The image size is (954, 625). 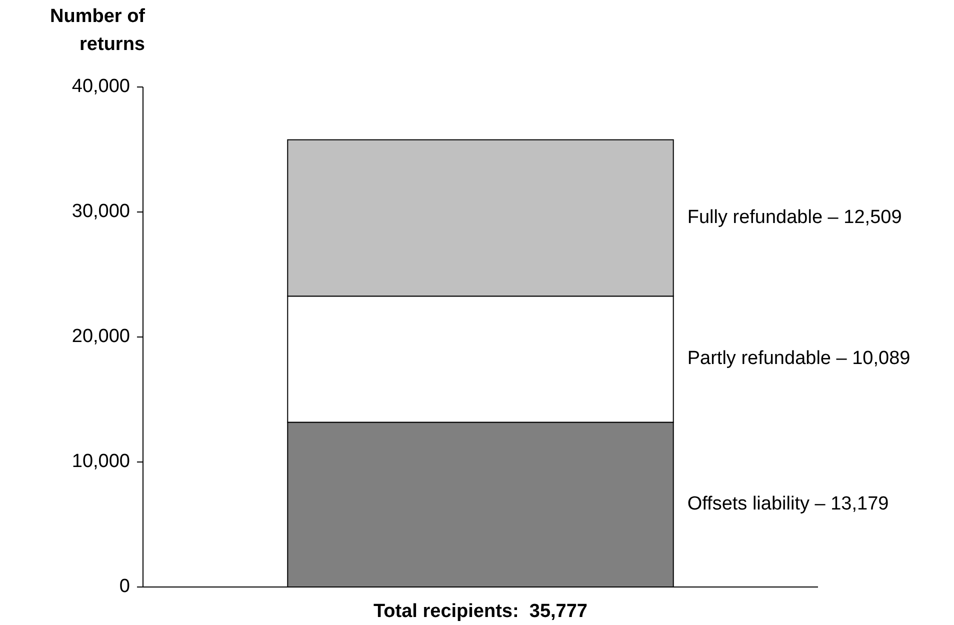 What do you see at coordinates (798, 359) in the screenshot?
I see `series-label: Partly refundable – 10,089` at bounding box center [798, 359].